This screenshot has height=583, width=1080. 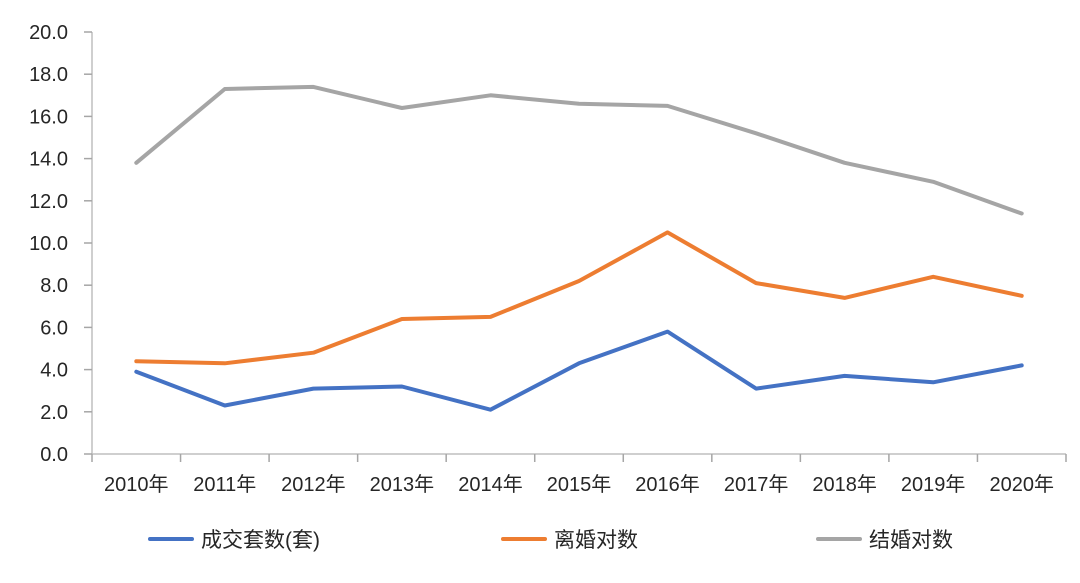 I want to click on y-axis-tick-label: 4.0, so click(x=54, y=371).